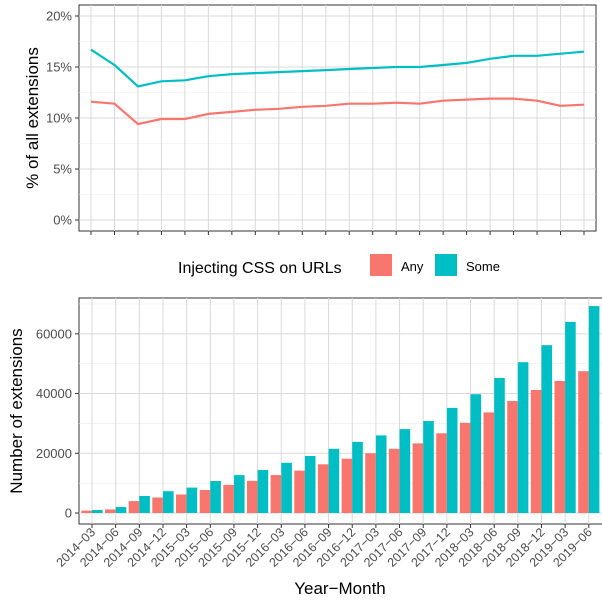 This screenshot has height=605, width=602. Describe the element at coordinates (62, 220) in the screenshot. I see `line-chart-y-tick-label: 0%` at that location.